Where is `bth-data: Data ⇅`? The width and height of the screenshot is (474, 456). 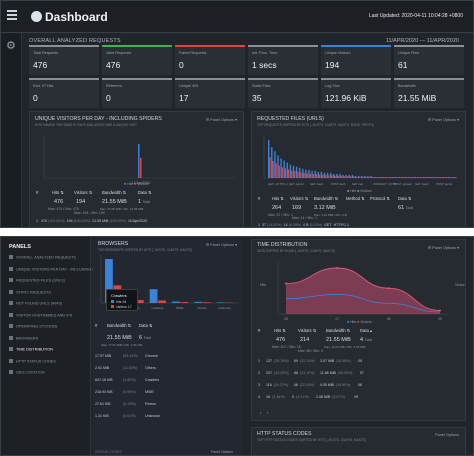 bth-data: Data ⇅ is located at coordinates (146, 325).